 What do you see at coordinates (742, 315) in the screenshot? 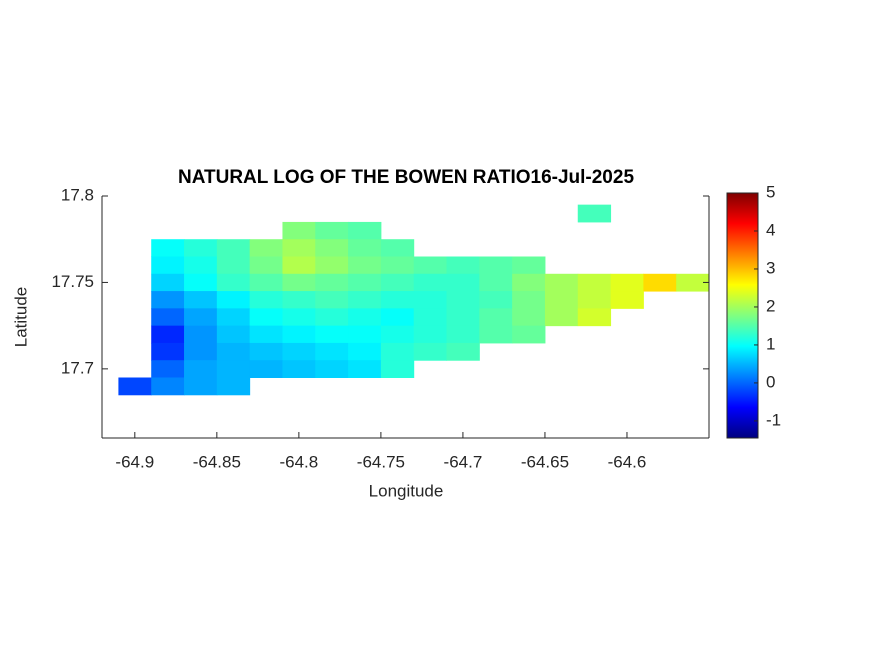
I see `colorbar` at bounding box center [742, 315].